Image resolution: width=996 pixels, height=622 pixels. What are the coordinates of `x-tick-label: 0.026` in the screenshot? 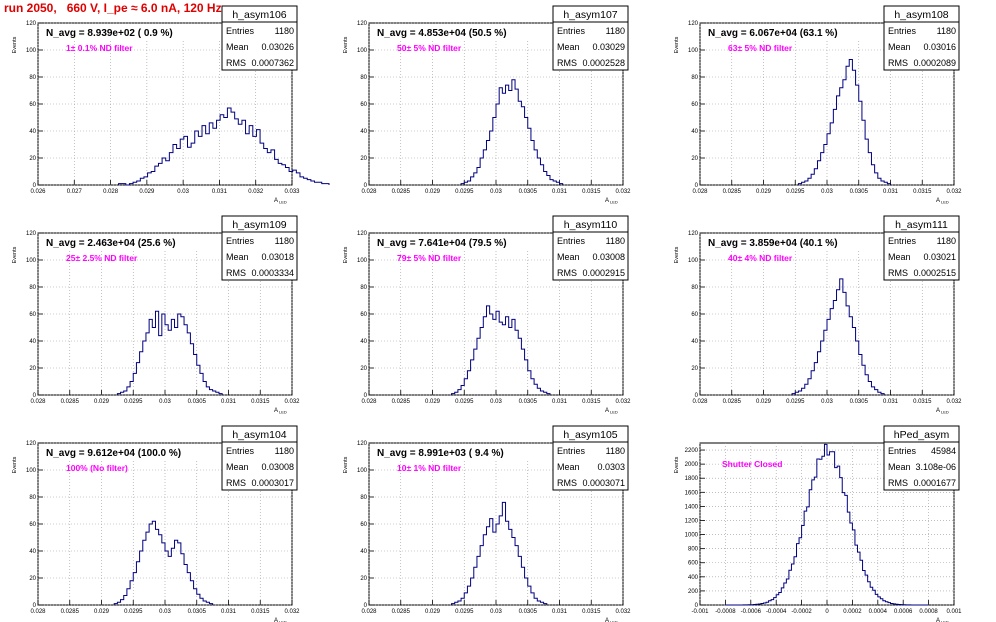 It's located at (38, 192).